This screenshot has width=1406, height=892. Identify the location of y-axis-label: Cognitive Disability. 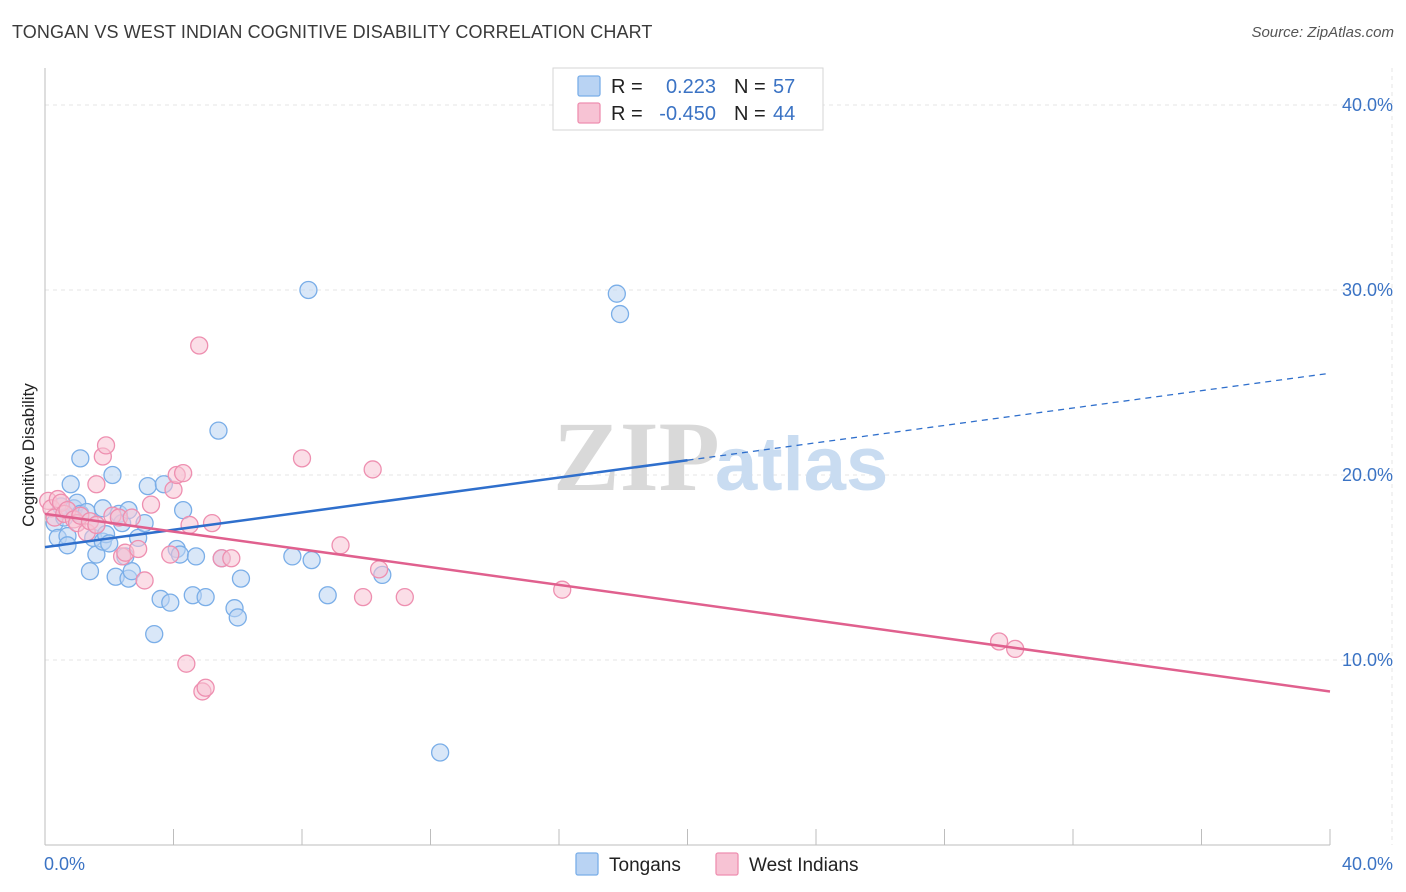
(28, 455).